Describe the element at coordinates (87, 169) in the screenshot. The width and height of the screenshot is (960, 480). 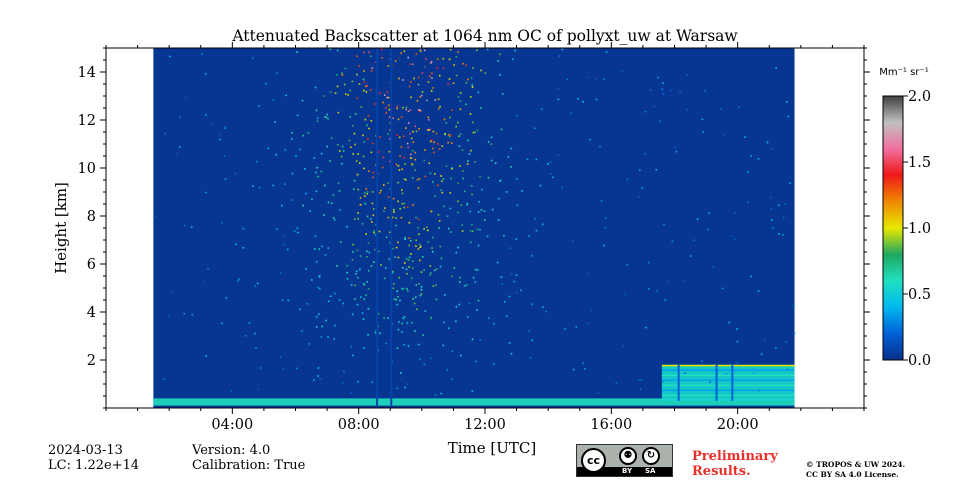
I see `y-tick-label: 10` at that location.